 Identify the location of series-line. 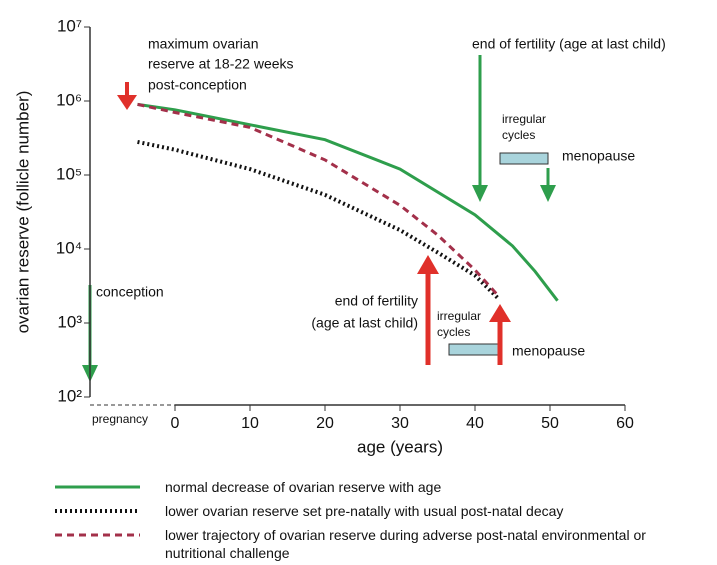
(318, 219).